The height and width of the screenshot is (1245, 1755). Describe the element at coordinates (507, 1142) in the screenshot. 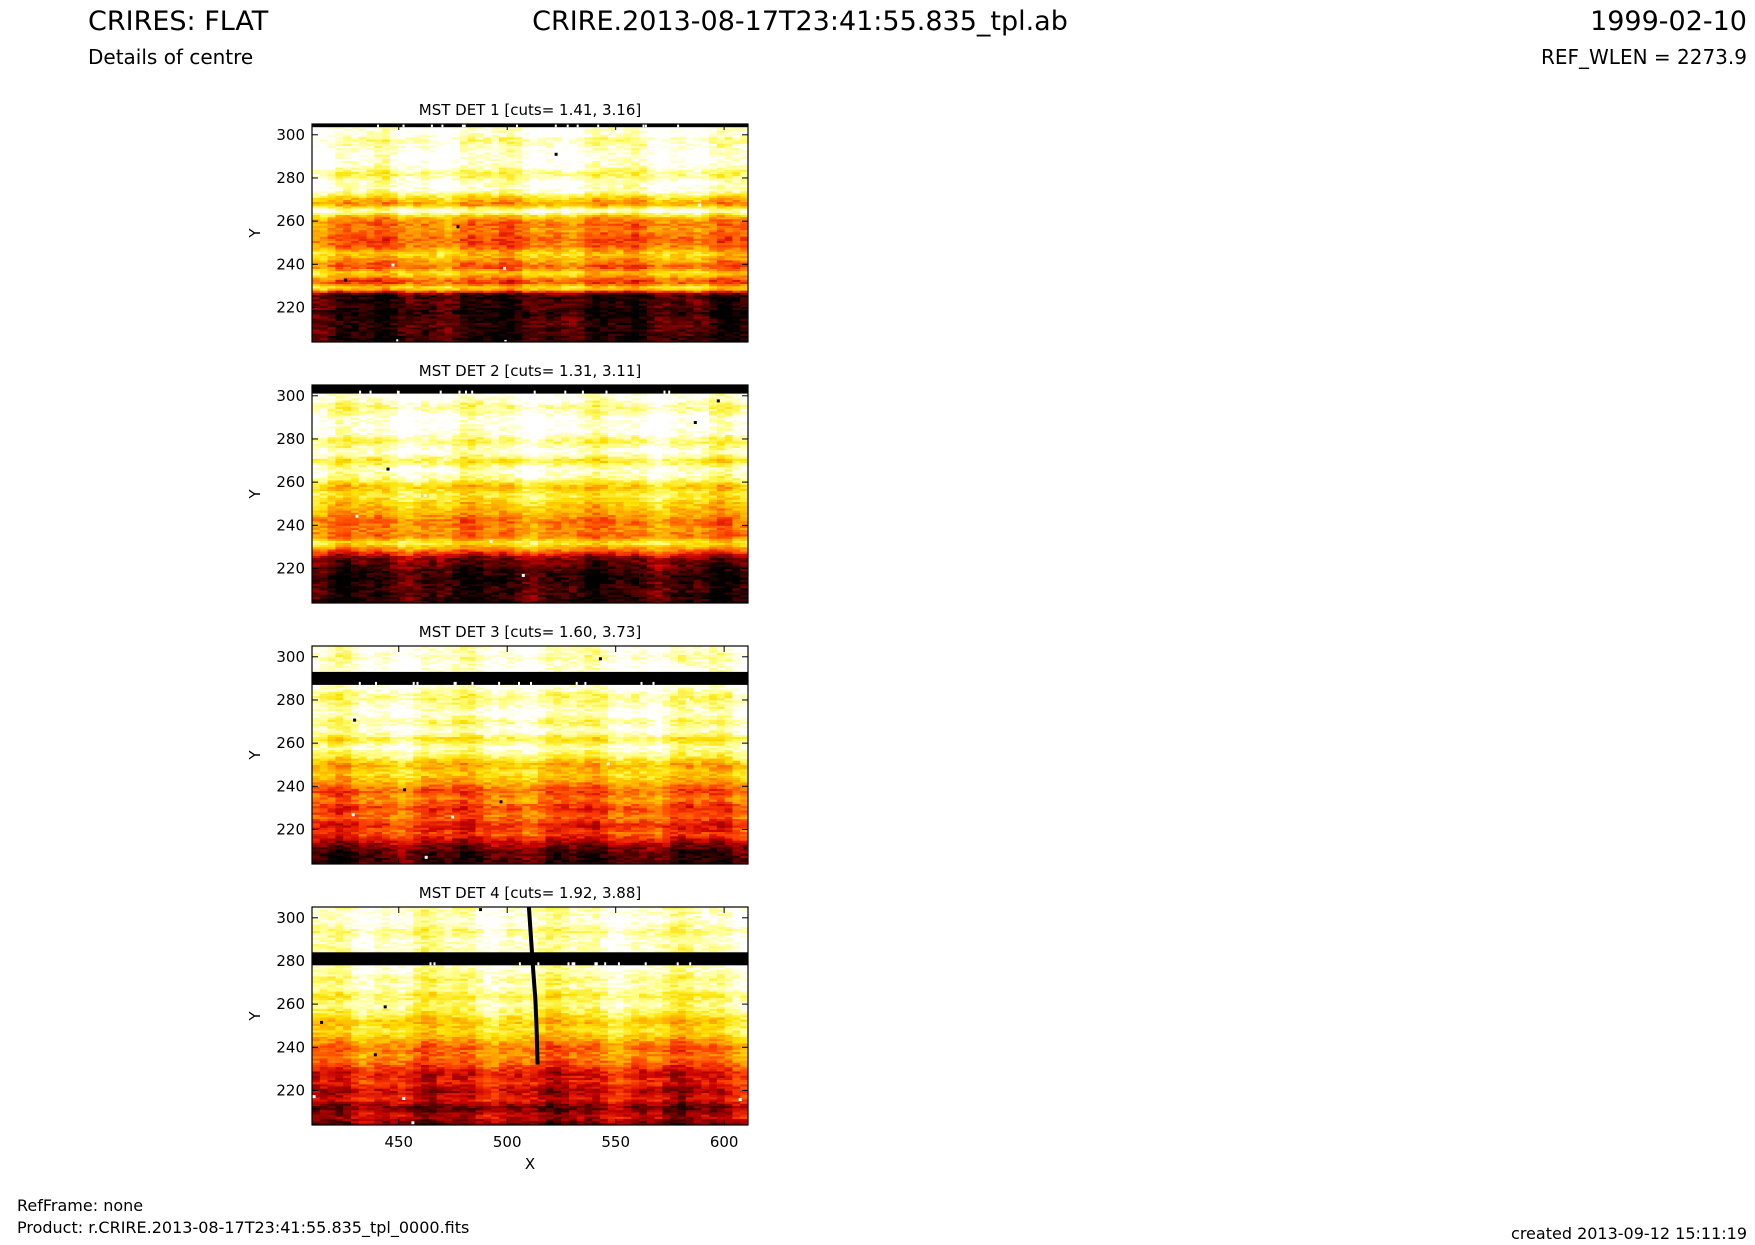

I see `x-tick-label: 500` at that location.